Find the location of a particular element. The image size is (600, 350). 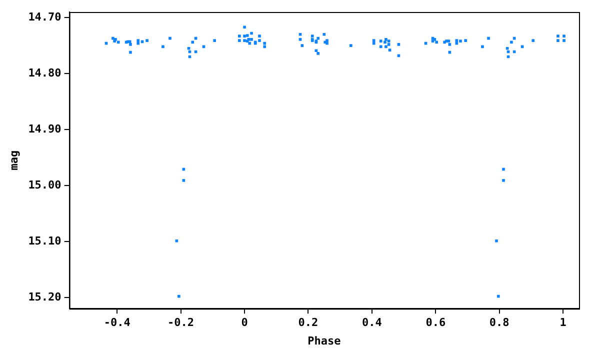

x-tick-label: 0.6 is located at coordinates (436, 323).